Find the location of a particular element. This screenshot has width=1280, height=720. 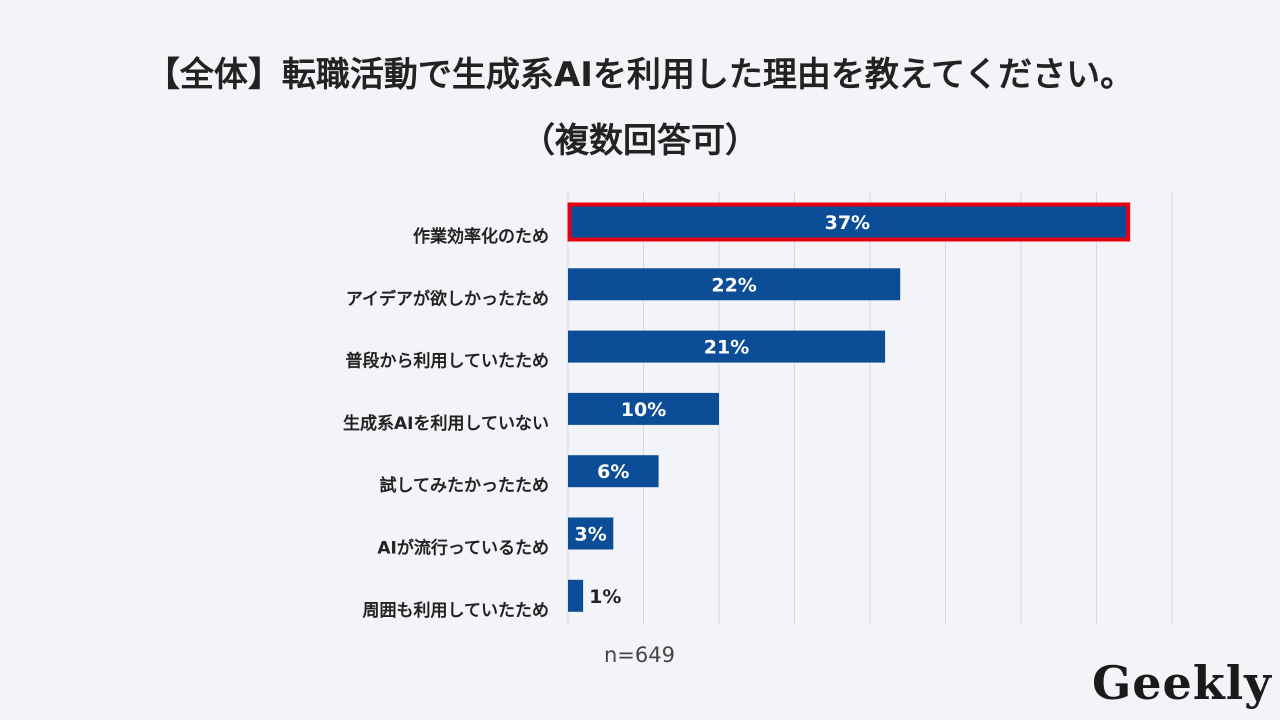

category-label: 作業効率化のため is located at coordinates (481, 236).